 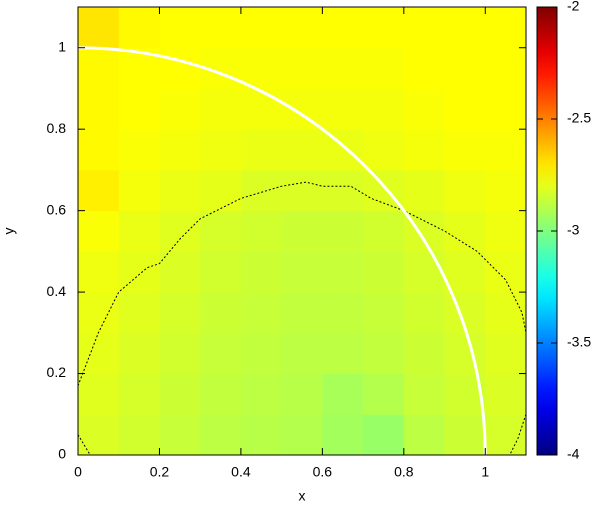 I want to click on x-tick-label: 0, so click(x=78, y=472).